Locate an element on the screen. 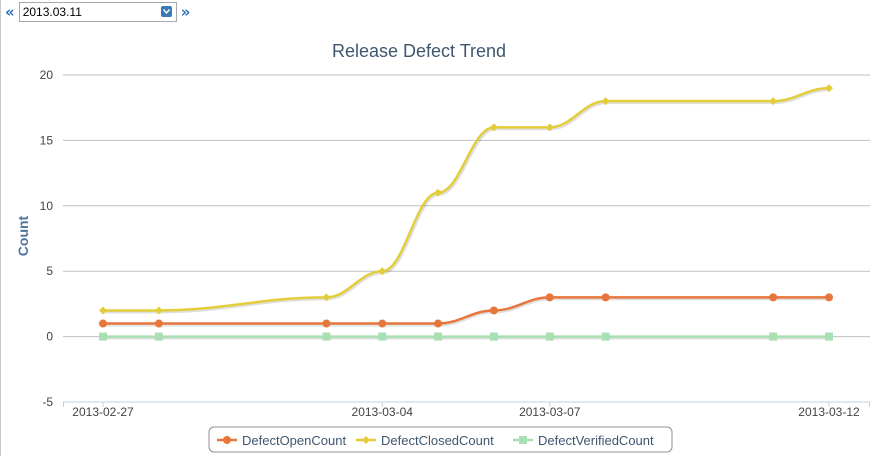 The height and width of the screenshot is (456, 883). series-line is located at coordinates (466, 310).